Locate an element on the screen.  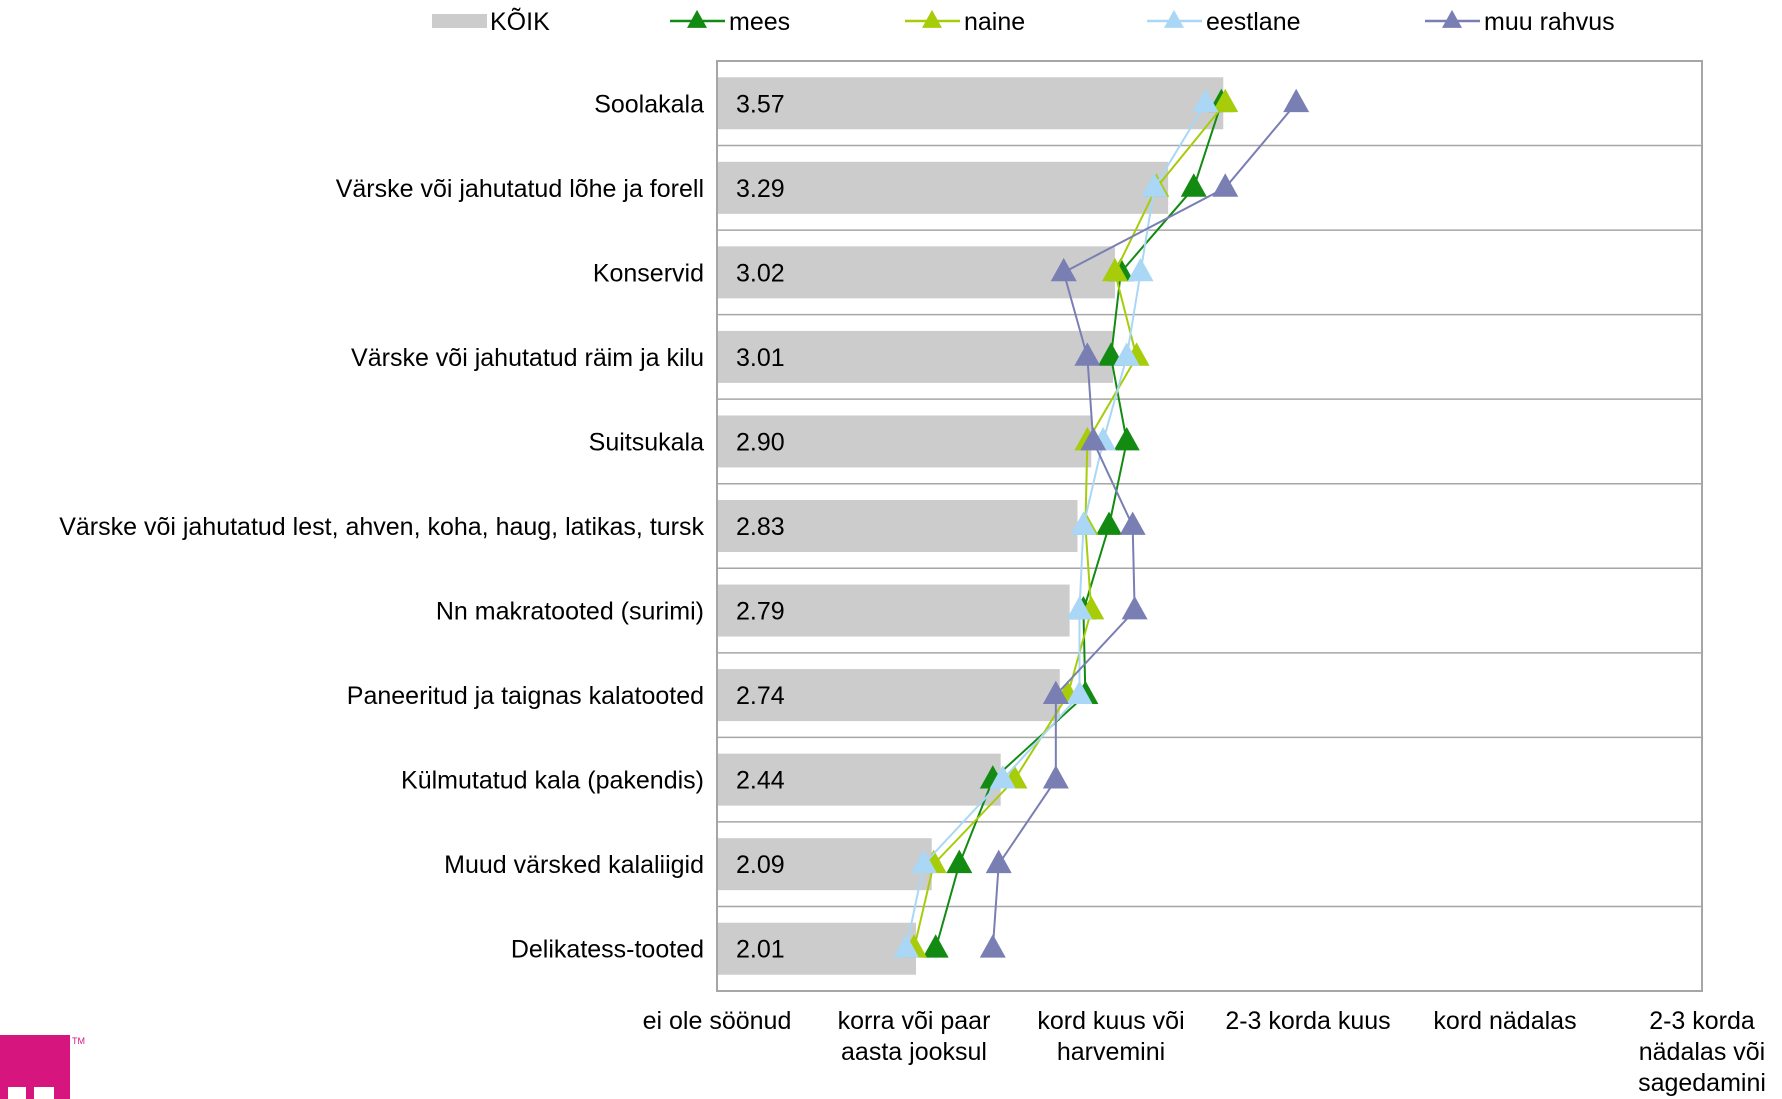
chart-legend: KÕIK mees naine eestlane muu rahvus is located at coordinates (1023, 21).